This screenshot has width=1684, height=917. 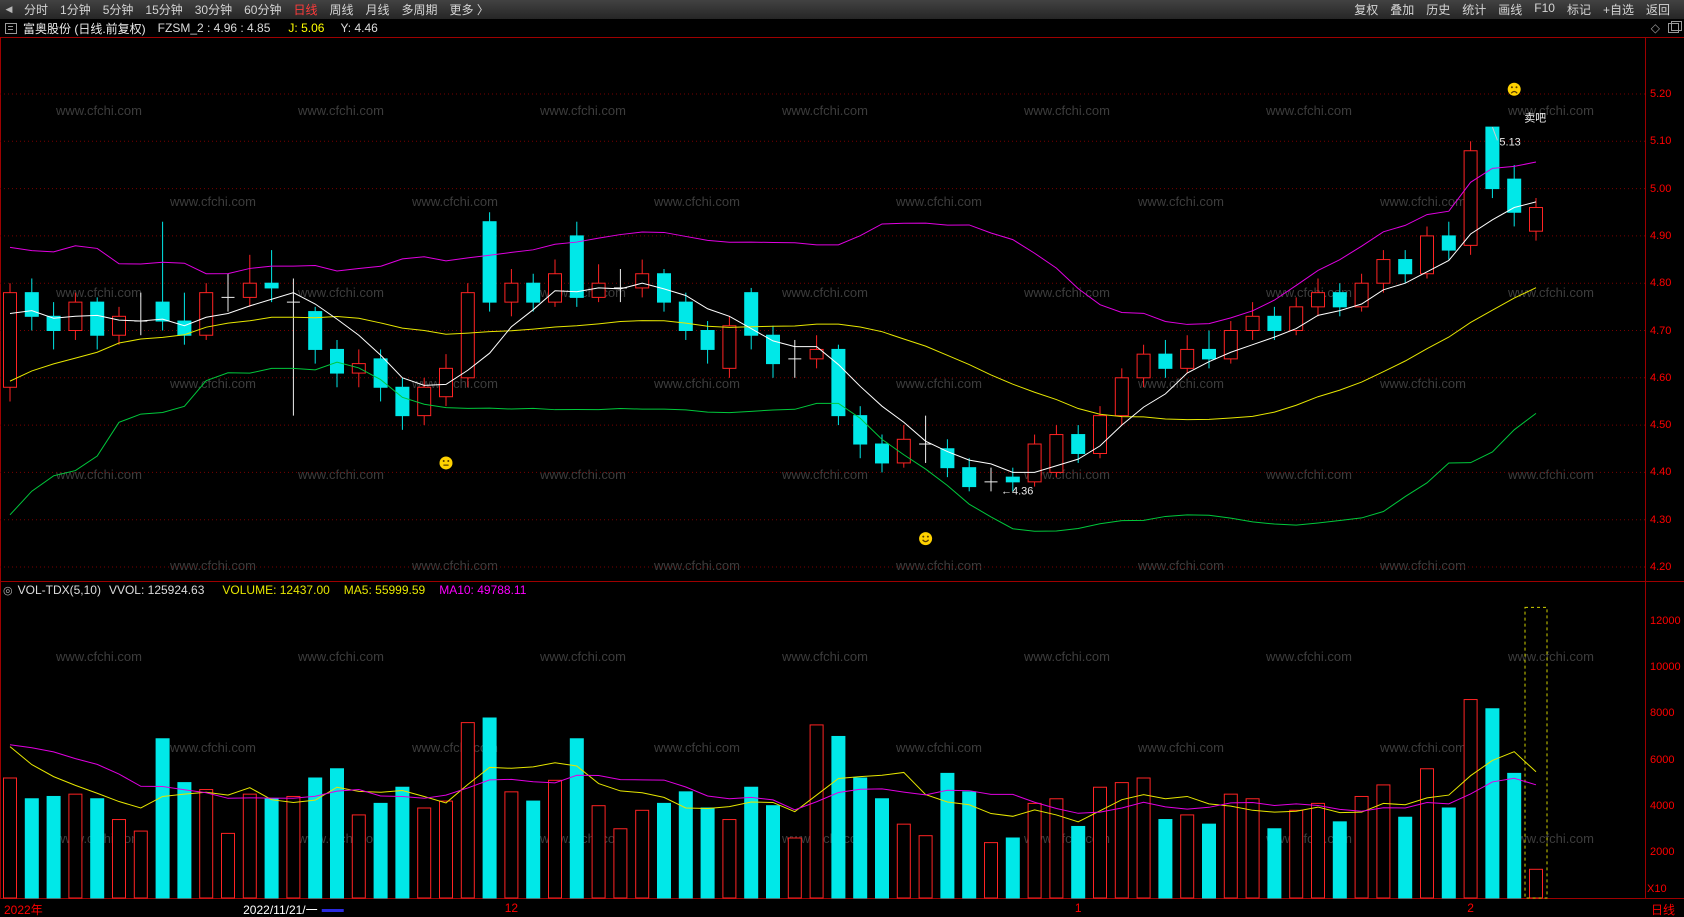 What do you see at coordinates (1474, 10) in the screenshot?
I see `tool-menu-item-3: 统计` at bounding box center [1474, 10].